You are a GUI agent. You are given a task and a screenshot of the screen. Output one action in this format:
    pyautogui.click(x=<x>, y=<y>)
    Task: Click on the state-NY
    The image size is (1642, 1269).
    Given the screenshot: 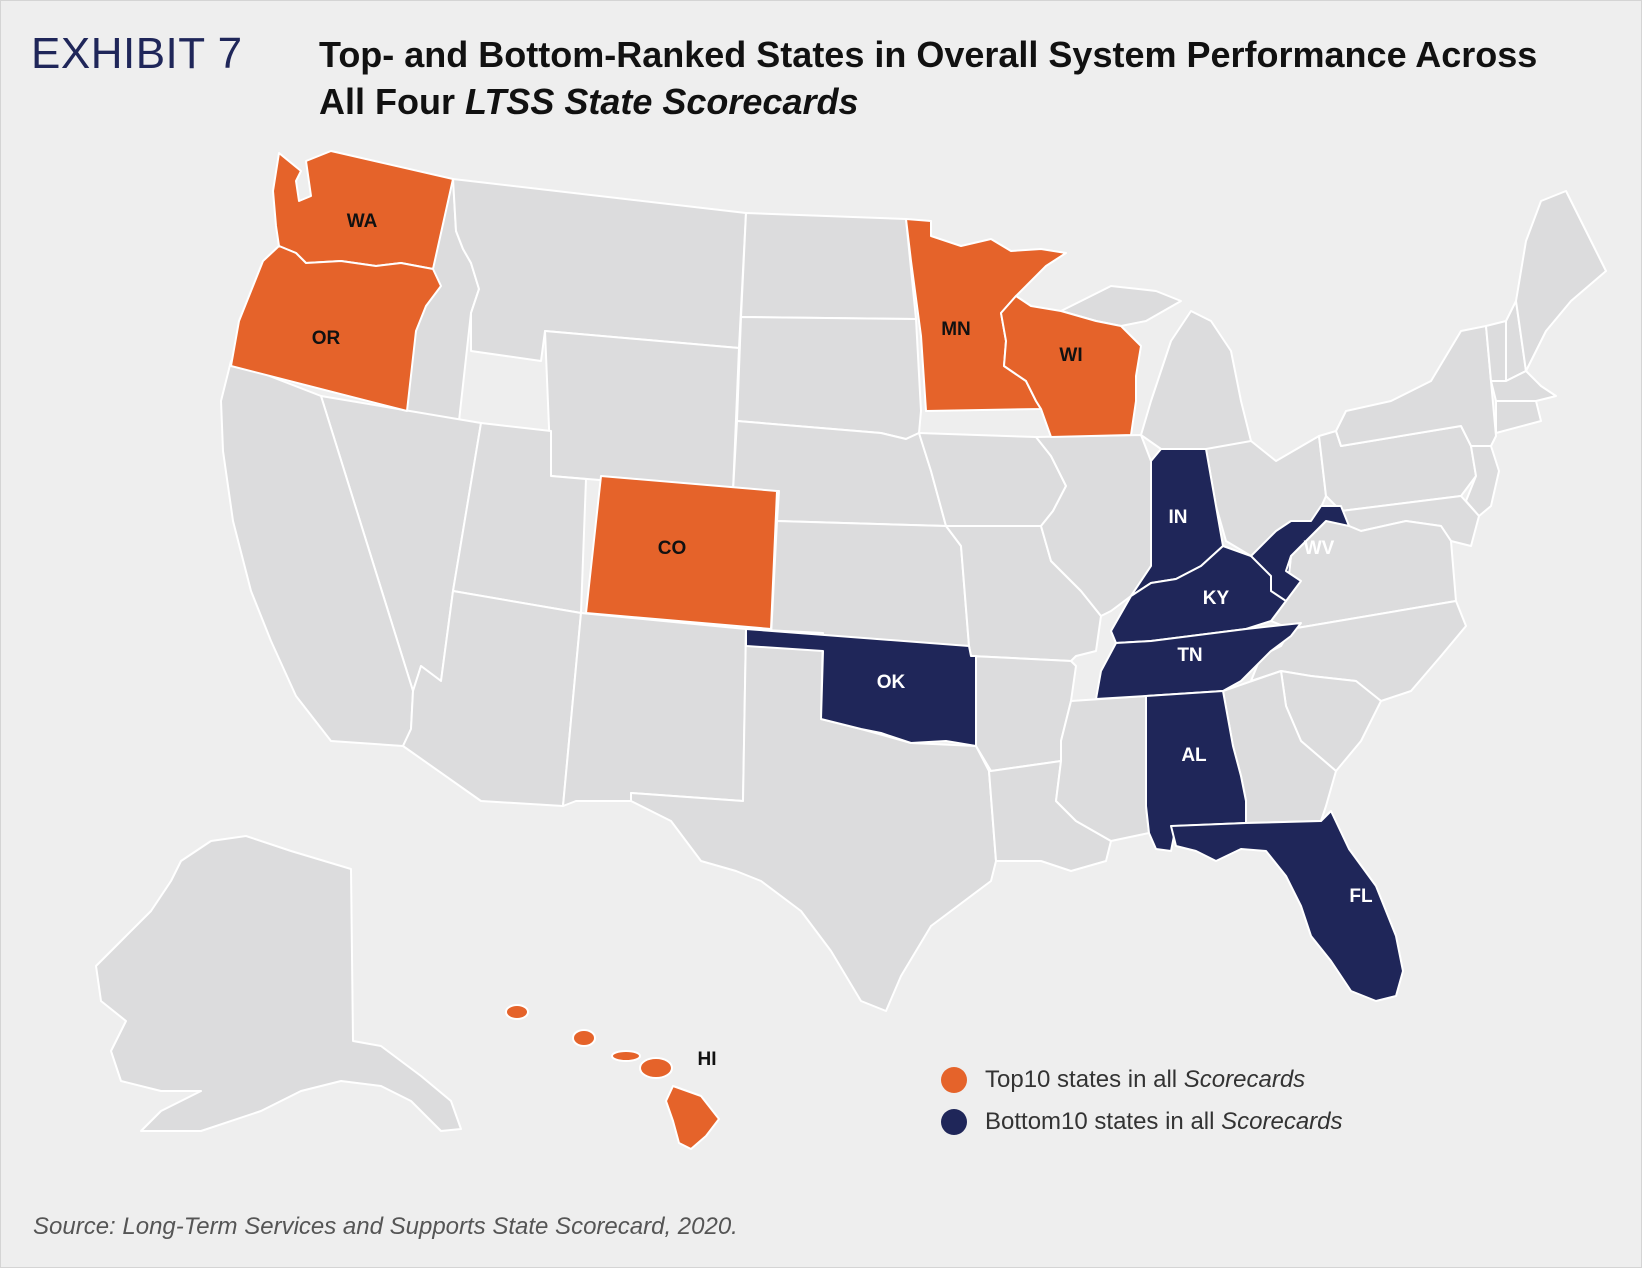 What is the action you would take?
    pyautogui.click(x=1416, y=386)
    